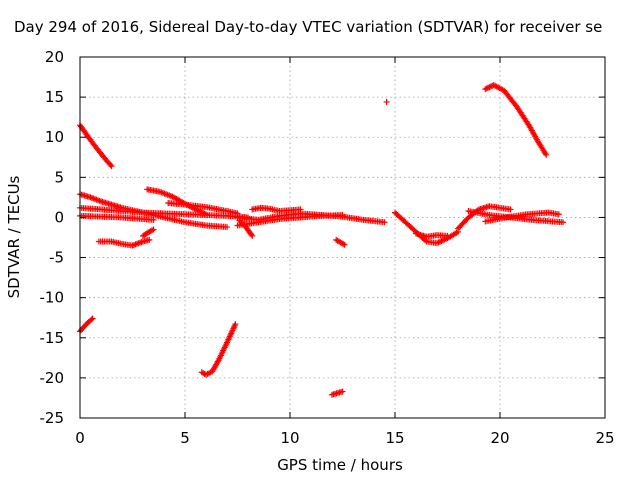 This screenshot has height=480, width=640. What do you see at coordinates (340, 465) in the screenshot?
I see `x-axis-label: GPS time / hours` at bounding box center [340, 465].